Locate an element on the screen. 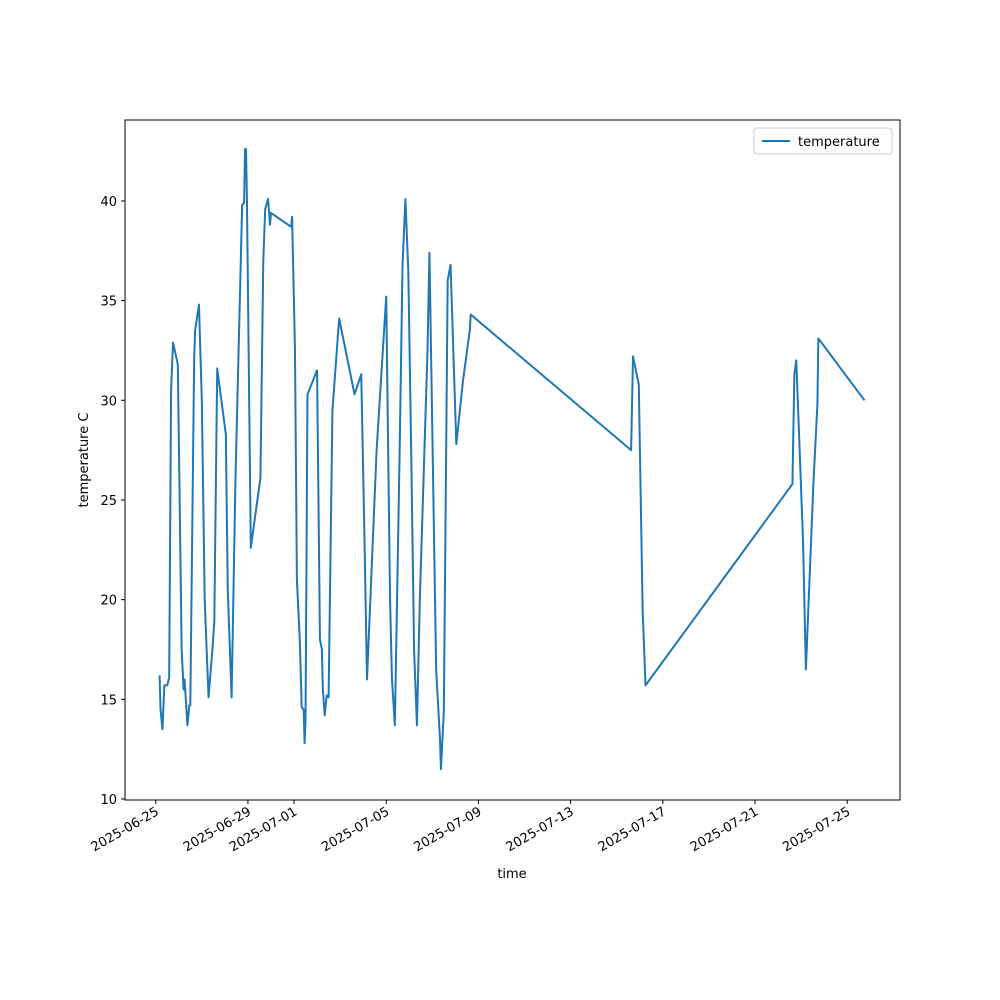 This screenshot has width=1000, height=1000. x-tick-label: 2025-07-25 is located at coordinates (816, 829).